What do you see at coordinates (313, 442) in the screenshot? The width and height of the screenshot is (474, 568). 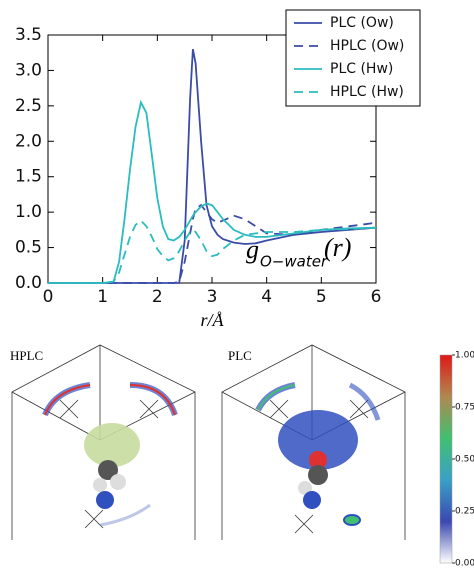 I see `panel-plc-render` at bounding box center [313, 442].